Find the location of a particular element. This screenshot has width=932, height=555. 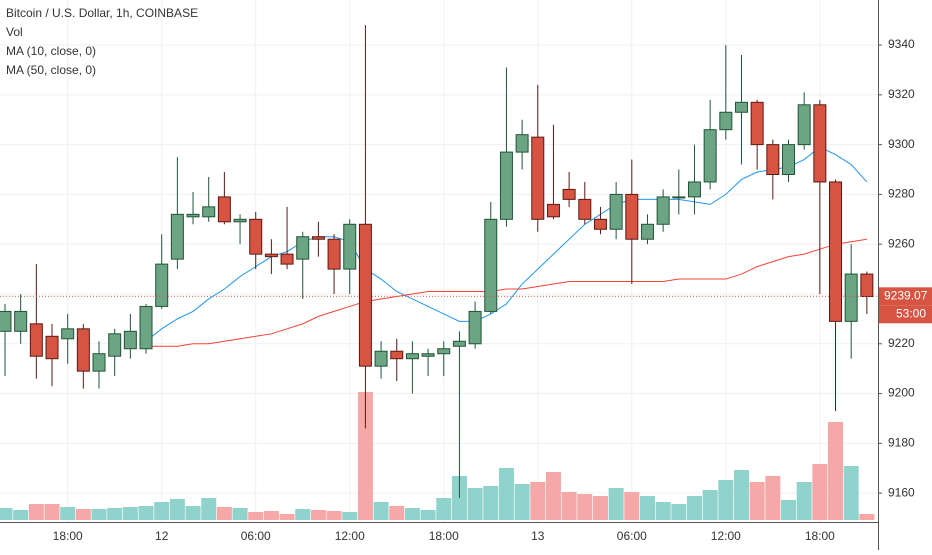

countdown-box is located at coordinates (905, 314).